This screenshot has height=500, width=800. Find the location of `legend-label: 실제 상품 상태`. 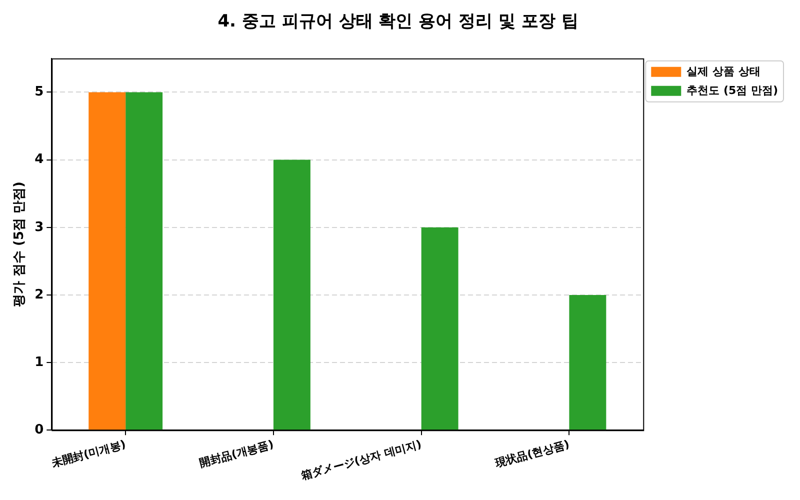

legend-label: 실제 상품 상태 is located at coordinates (723, 71).